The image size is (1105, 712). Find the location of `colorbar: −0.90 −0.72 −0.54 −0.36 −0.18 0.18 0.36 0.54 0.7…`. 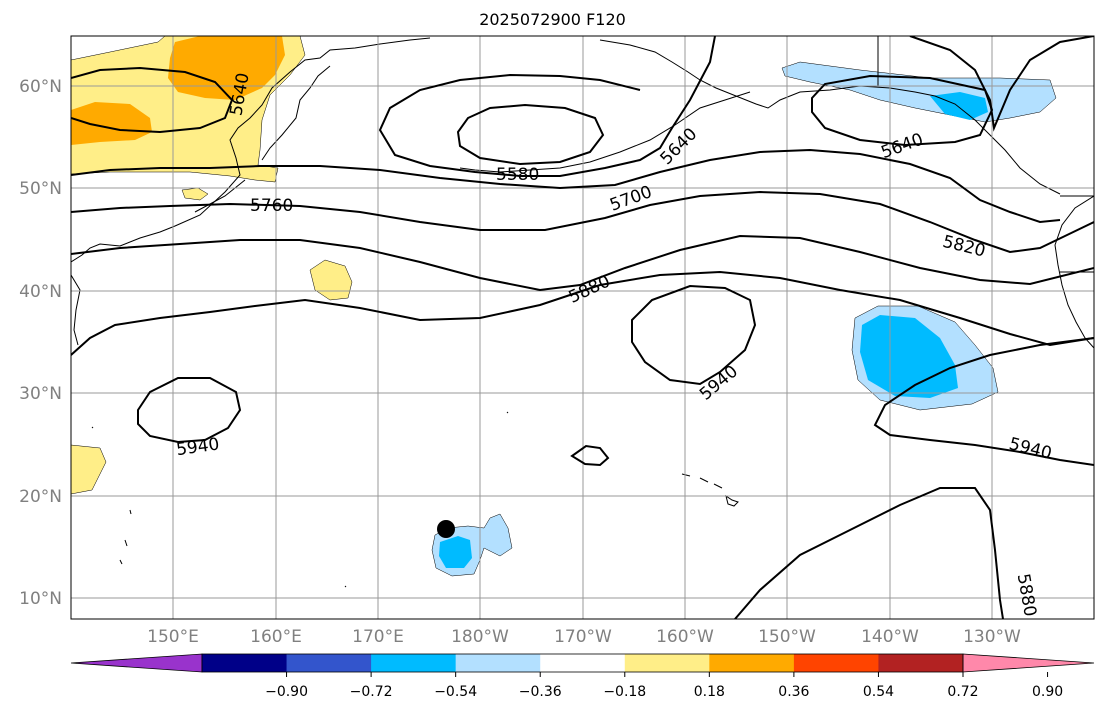

colorbar: −0.90 −0.72 −0.54 −0.36 −0.18 0.18 0.36 0.54 0.7… is located at coordinates (582, 676).